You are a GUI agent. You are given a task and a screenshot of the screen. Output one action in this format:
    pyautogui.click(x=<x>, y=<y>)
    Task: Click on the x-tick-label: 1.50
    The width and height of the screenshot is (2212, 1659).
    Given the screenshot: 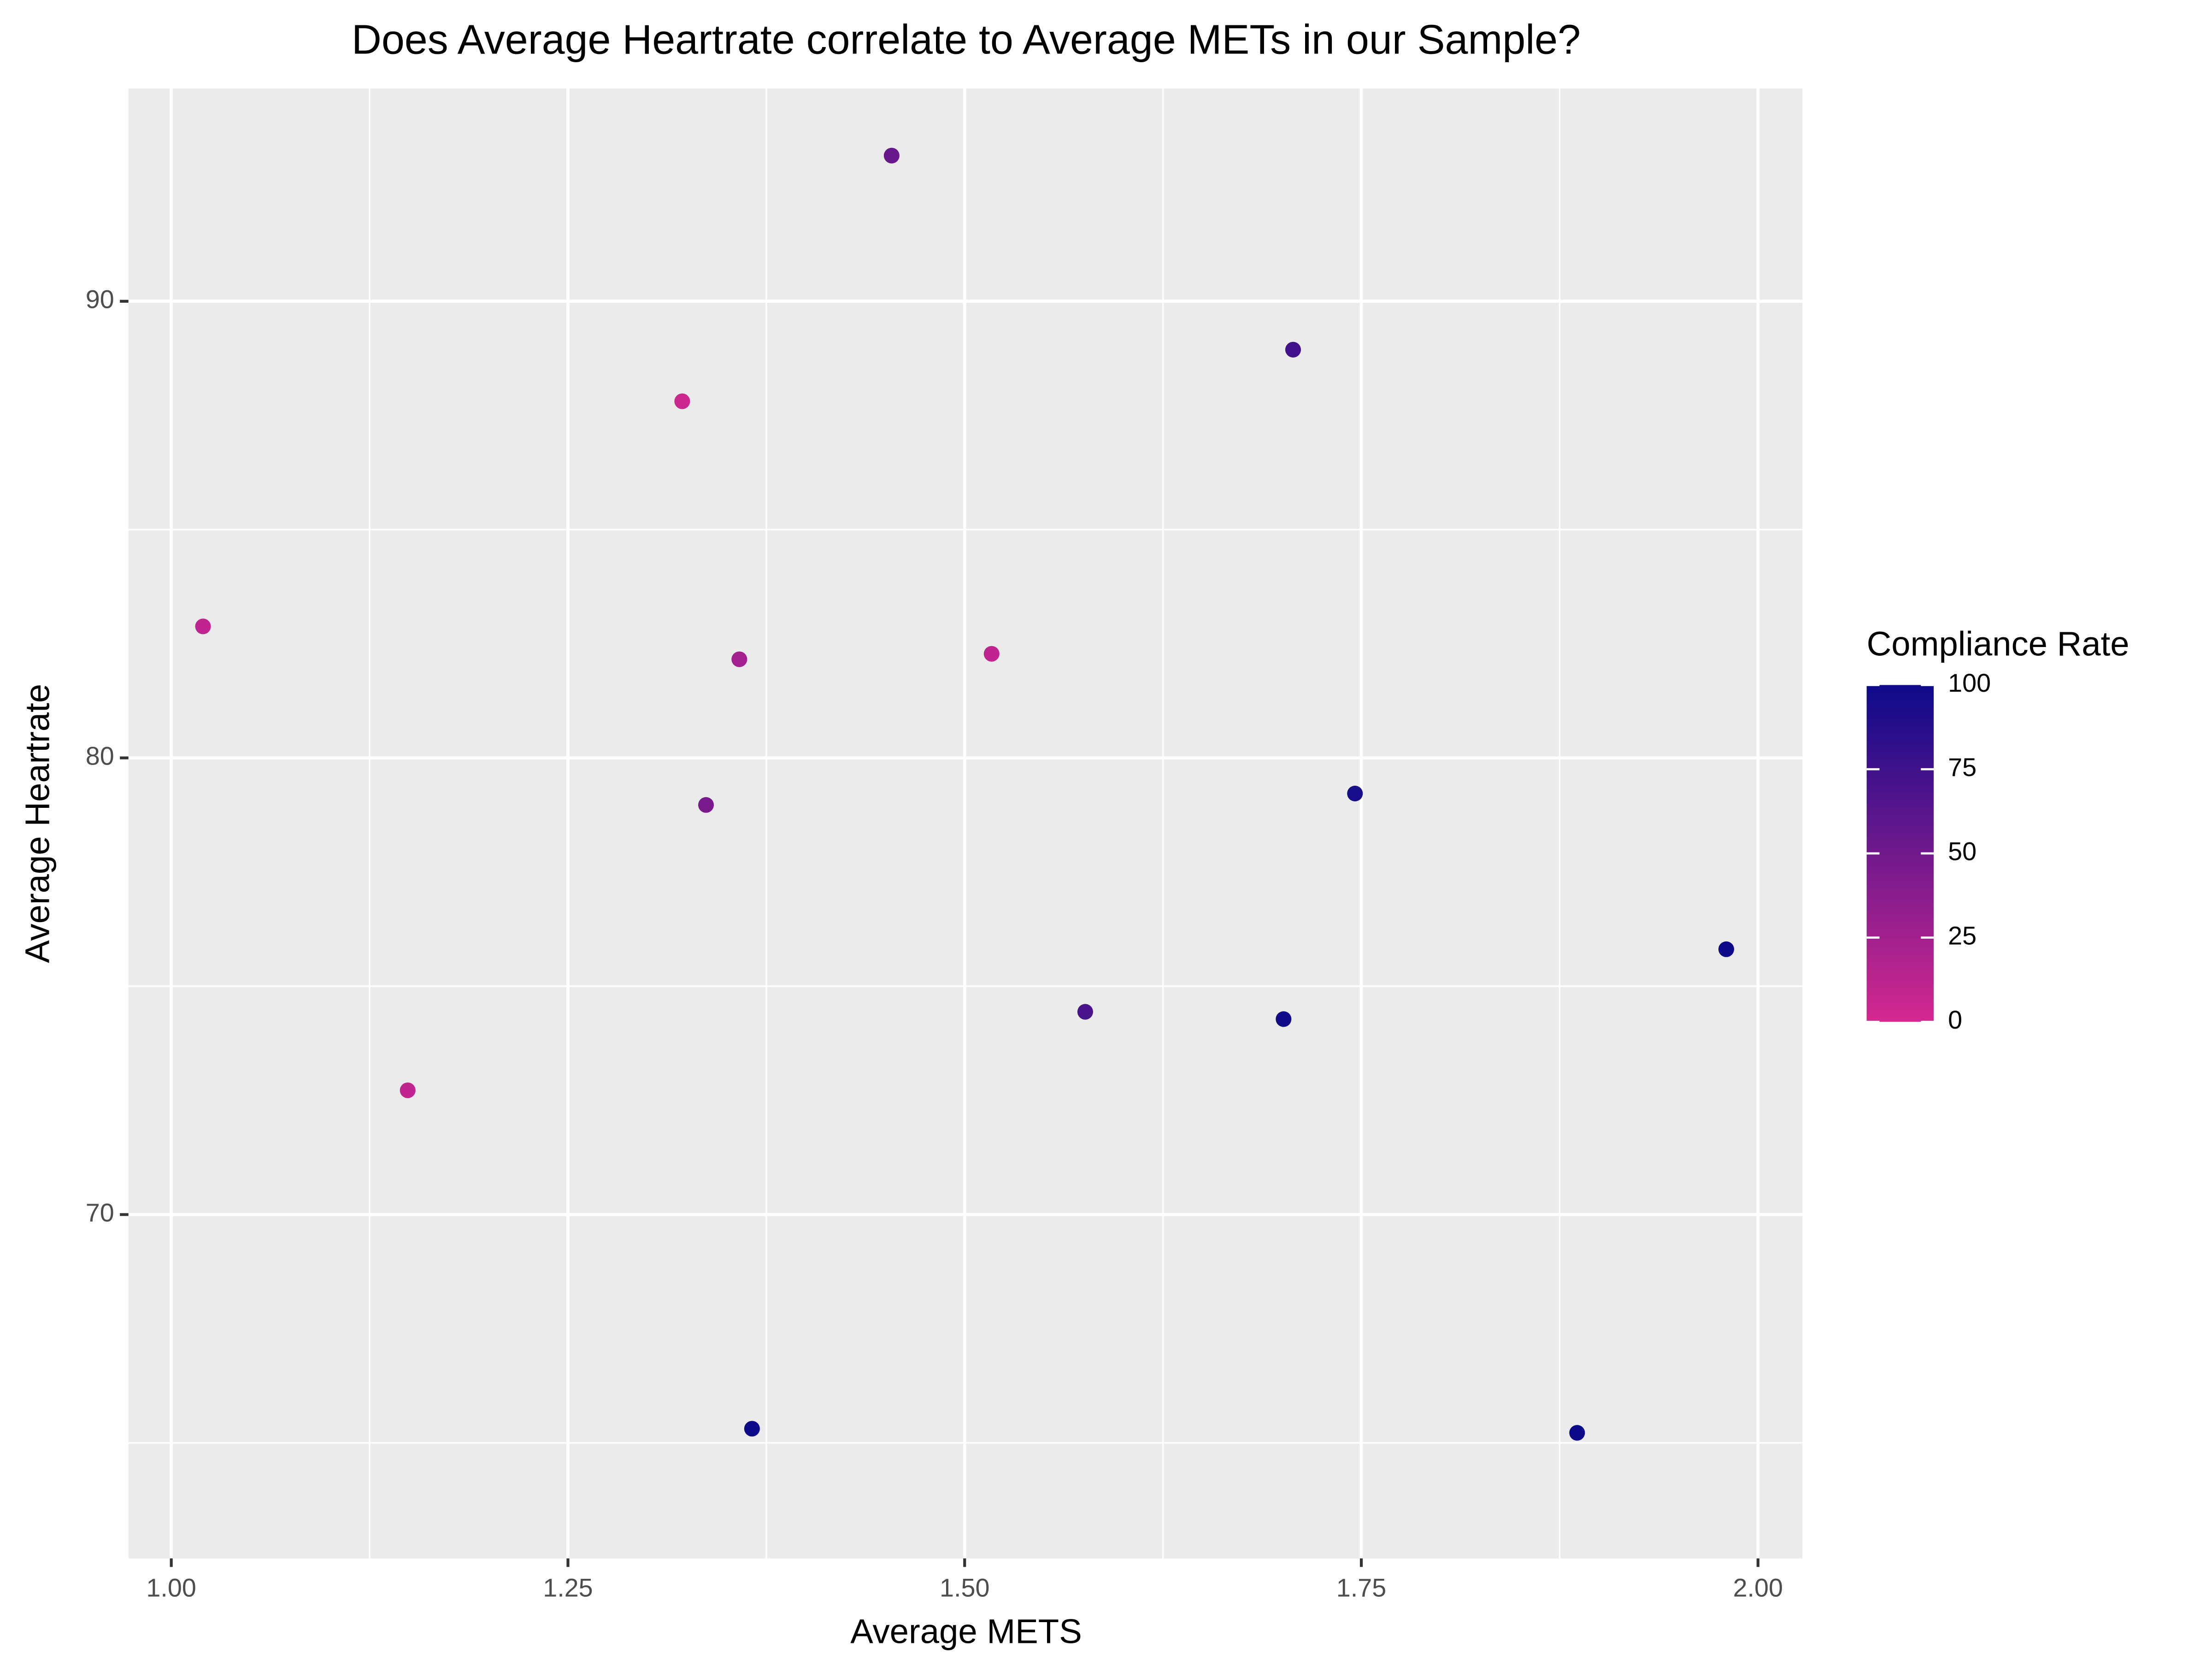 What is the action you would take?
    pyautogui.click(x=964, y=1588)
    